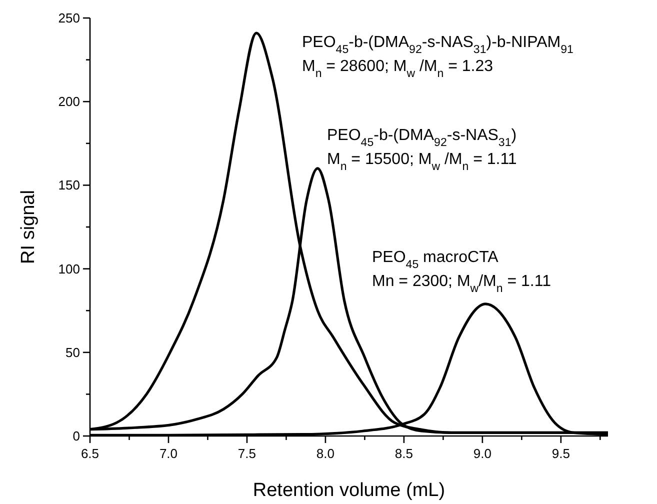  Describe the element at coordinates (76, 436) in the screenshot. I see `y-tick-label: 0` at that location.